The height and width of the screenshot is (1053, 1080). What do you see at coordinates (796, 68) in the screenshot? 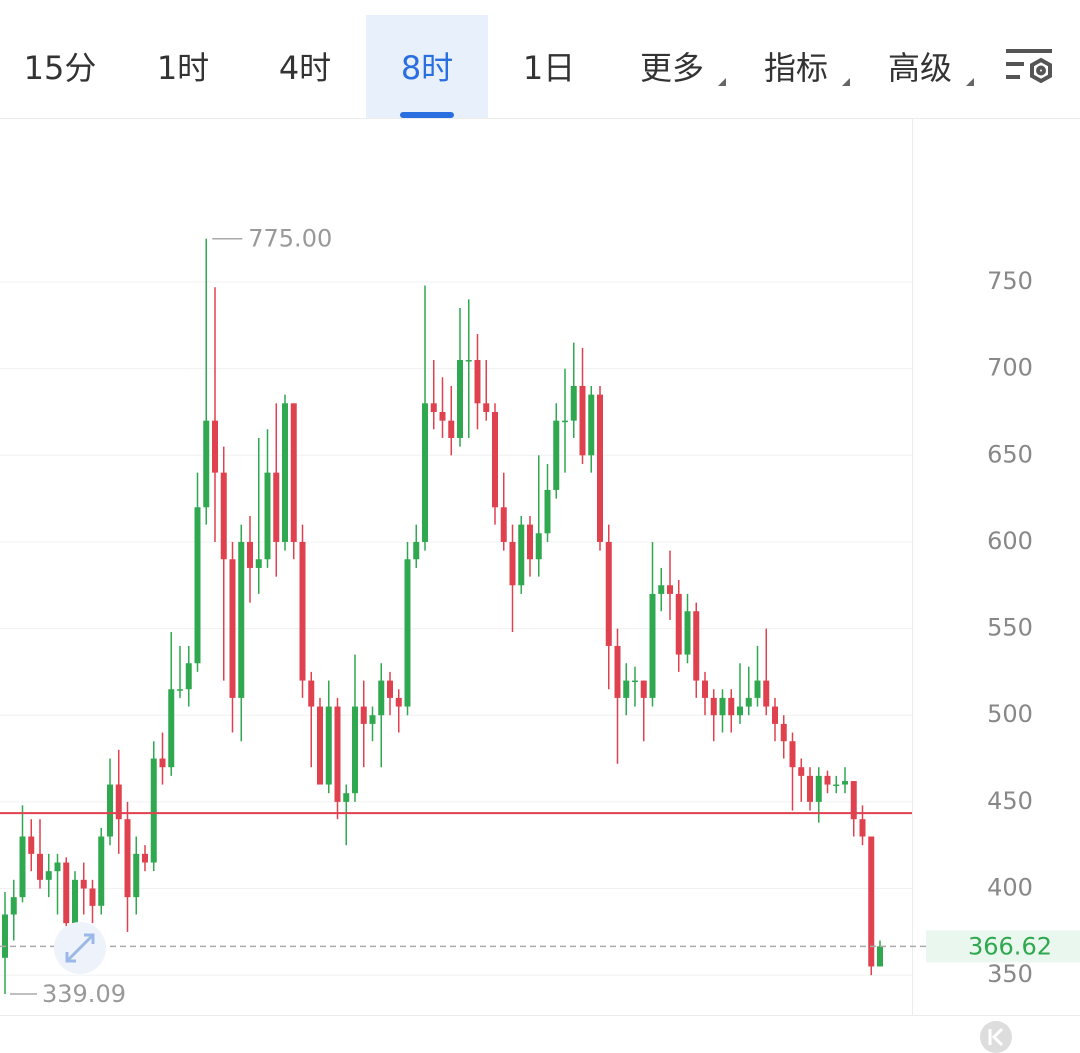
I see `tab: 指标` at bounding box center [796, 68].